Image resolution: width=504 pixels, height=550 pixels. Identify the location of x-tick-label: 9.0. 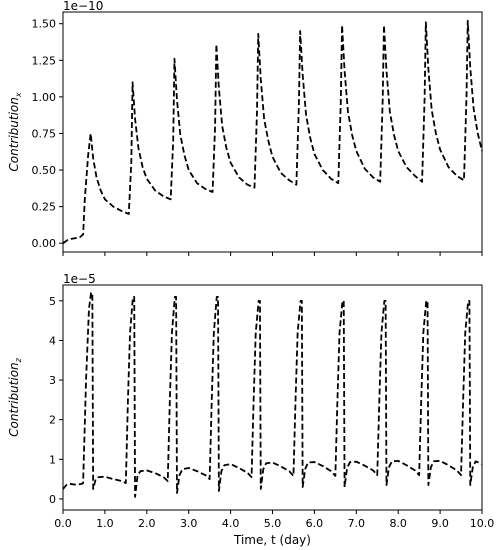
(440, 523).